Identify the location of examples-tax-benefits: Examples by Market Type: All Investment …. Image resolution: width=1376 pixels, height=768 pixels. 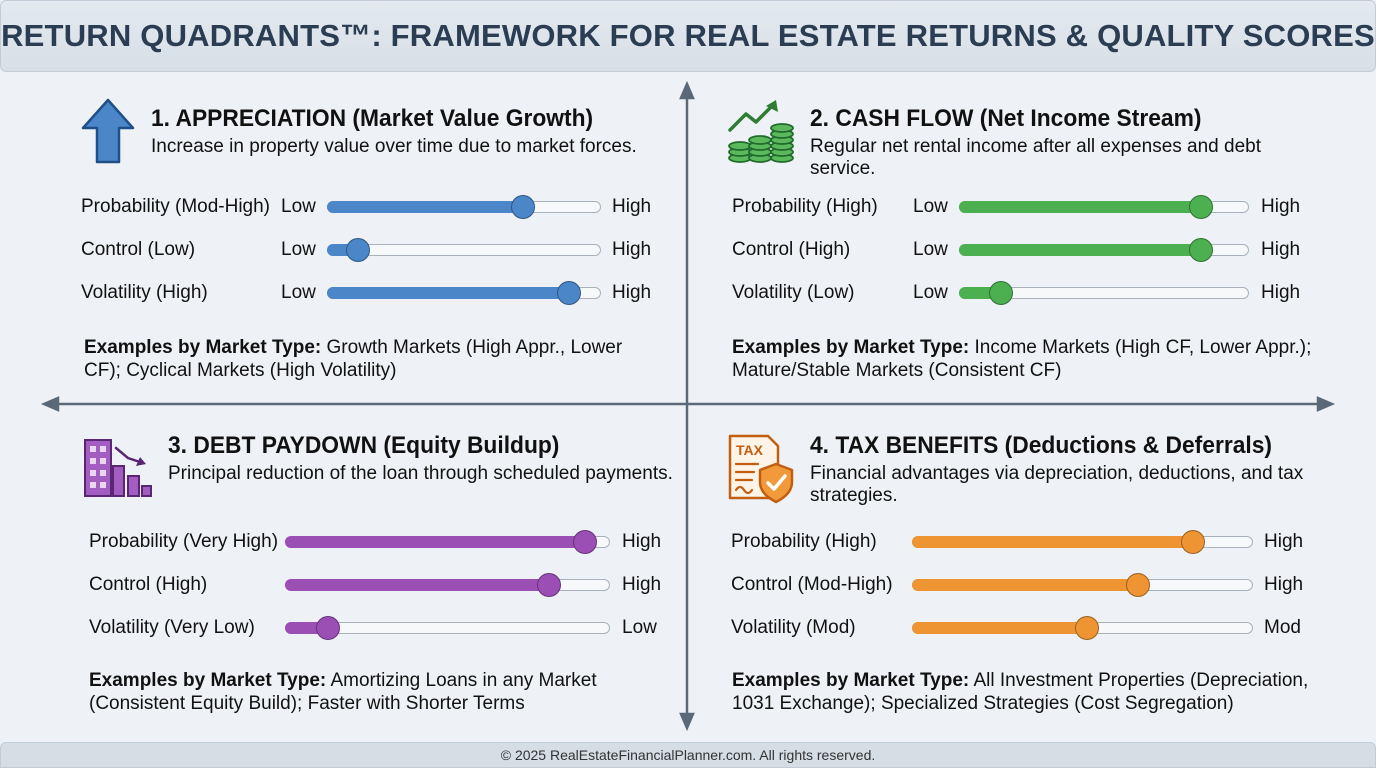
(1022, 692).